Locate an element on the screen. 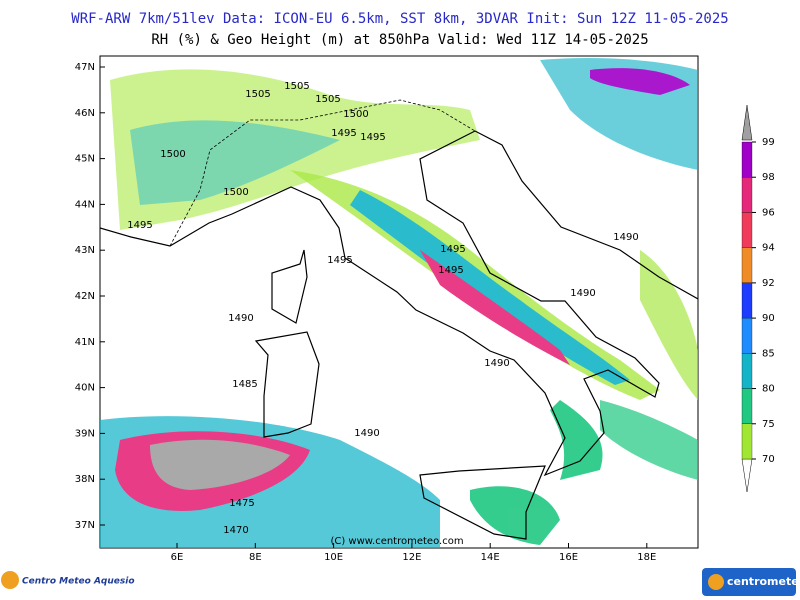  lon-label: 8E is located at coordinates (255, 557).